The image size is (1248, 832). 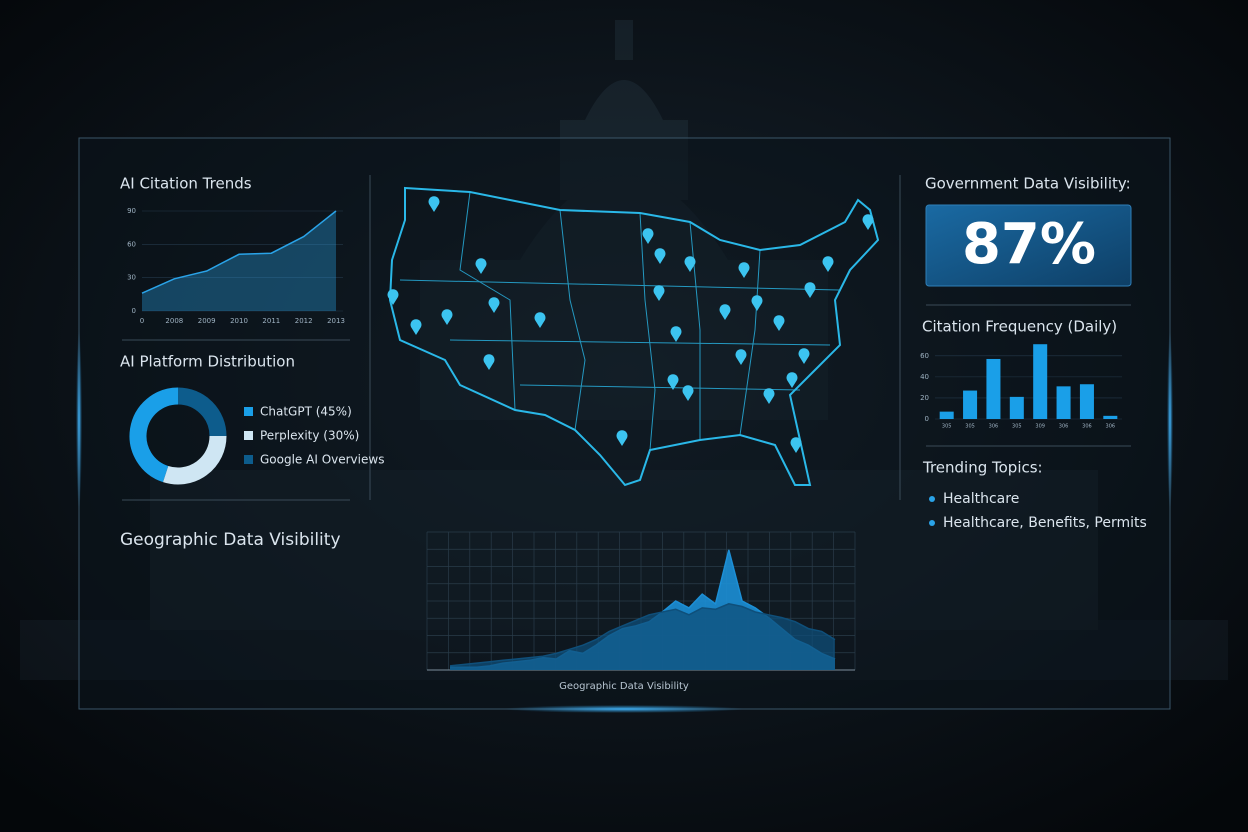 What do you see at coordinates (1019, 327) in the screenshot?
I see `chart-title: Citation Frequency (Daily)` at bounding box center [1019, 327].